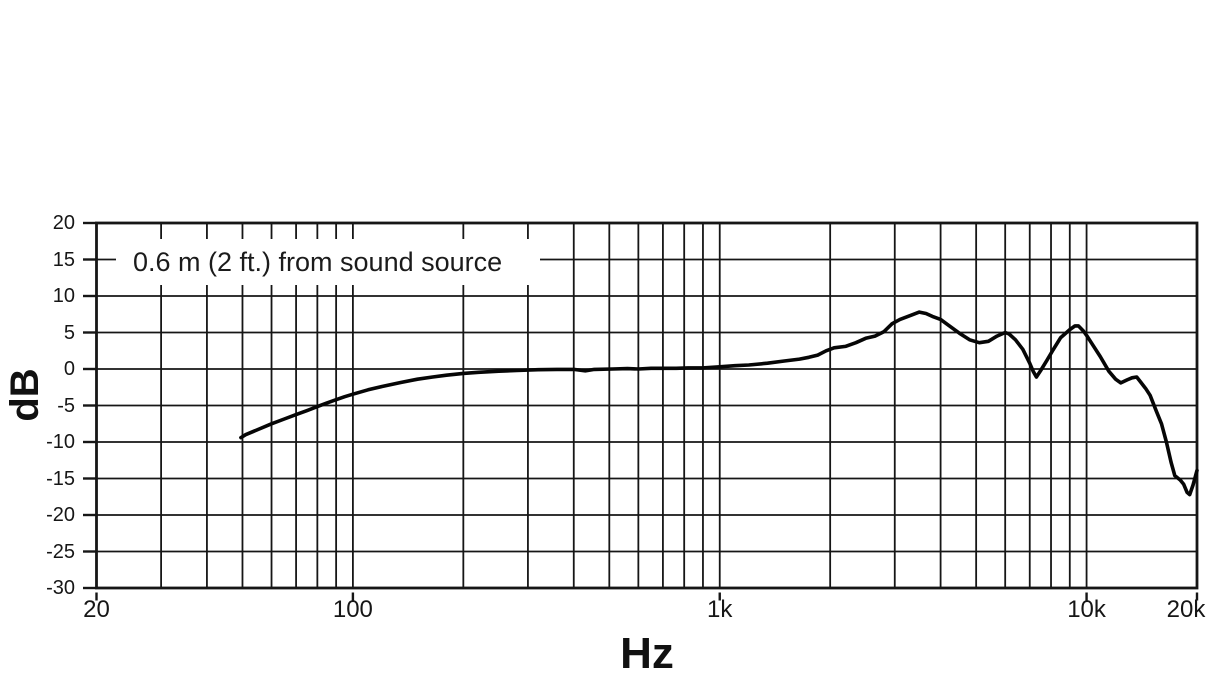 This screenshot has width=1214, height=688. I want to click on y-tick-label: -30, so click(60, 588).